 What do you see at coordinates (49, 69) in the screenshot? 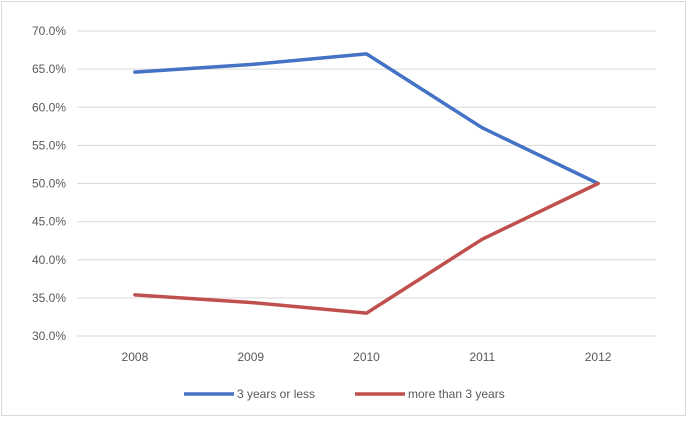
I see `y-tick-label: 65.0%` at bounding box center [49, 69].